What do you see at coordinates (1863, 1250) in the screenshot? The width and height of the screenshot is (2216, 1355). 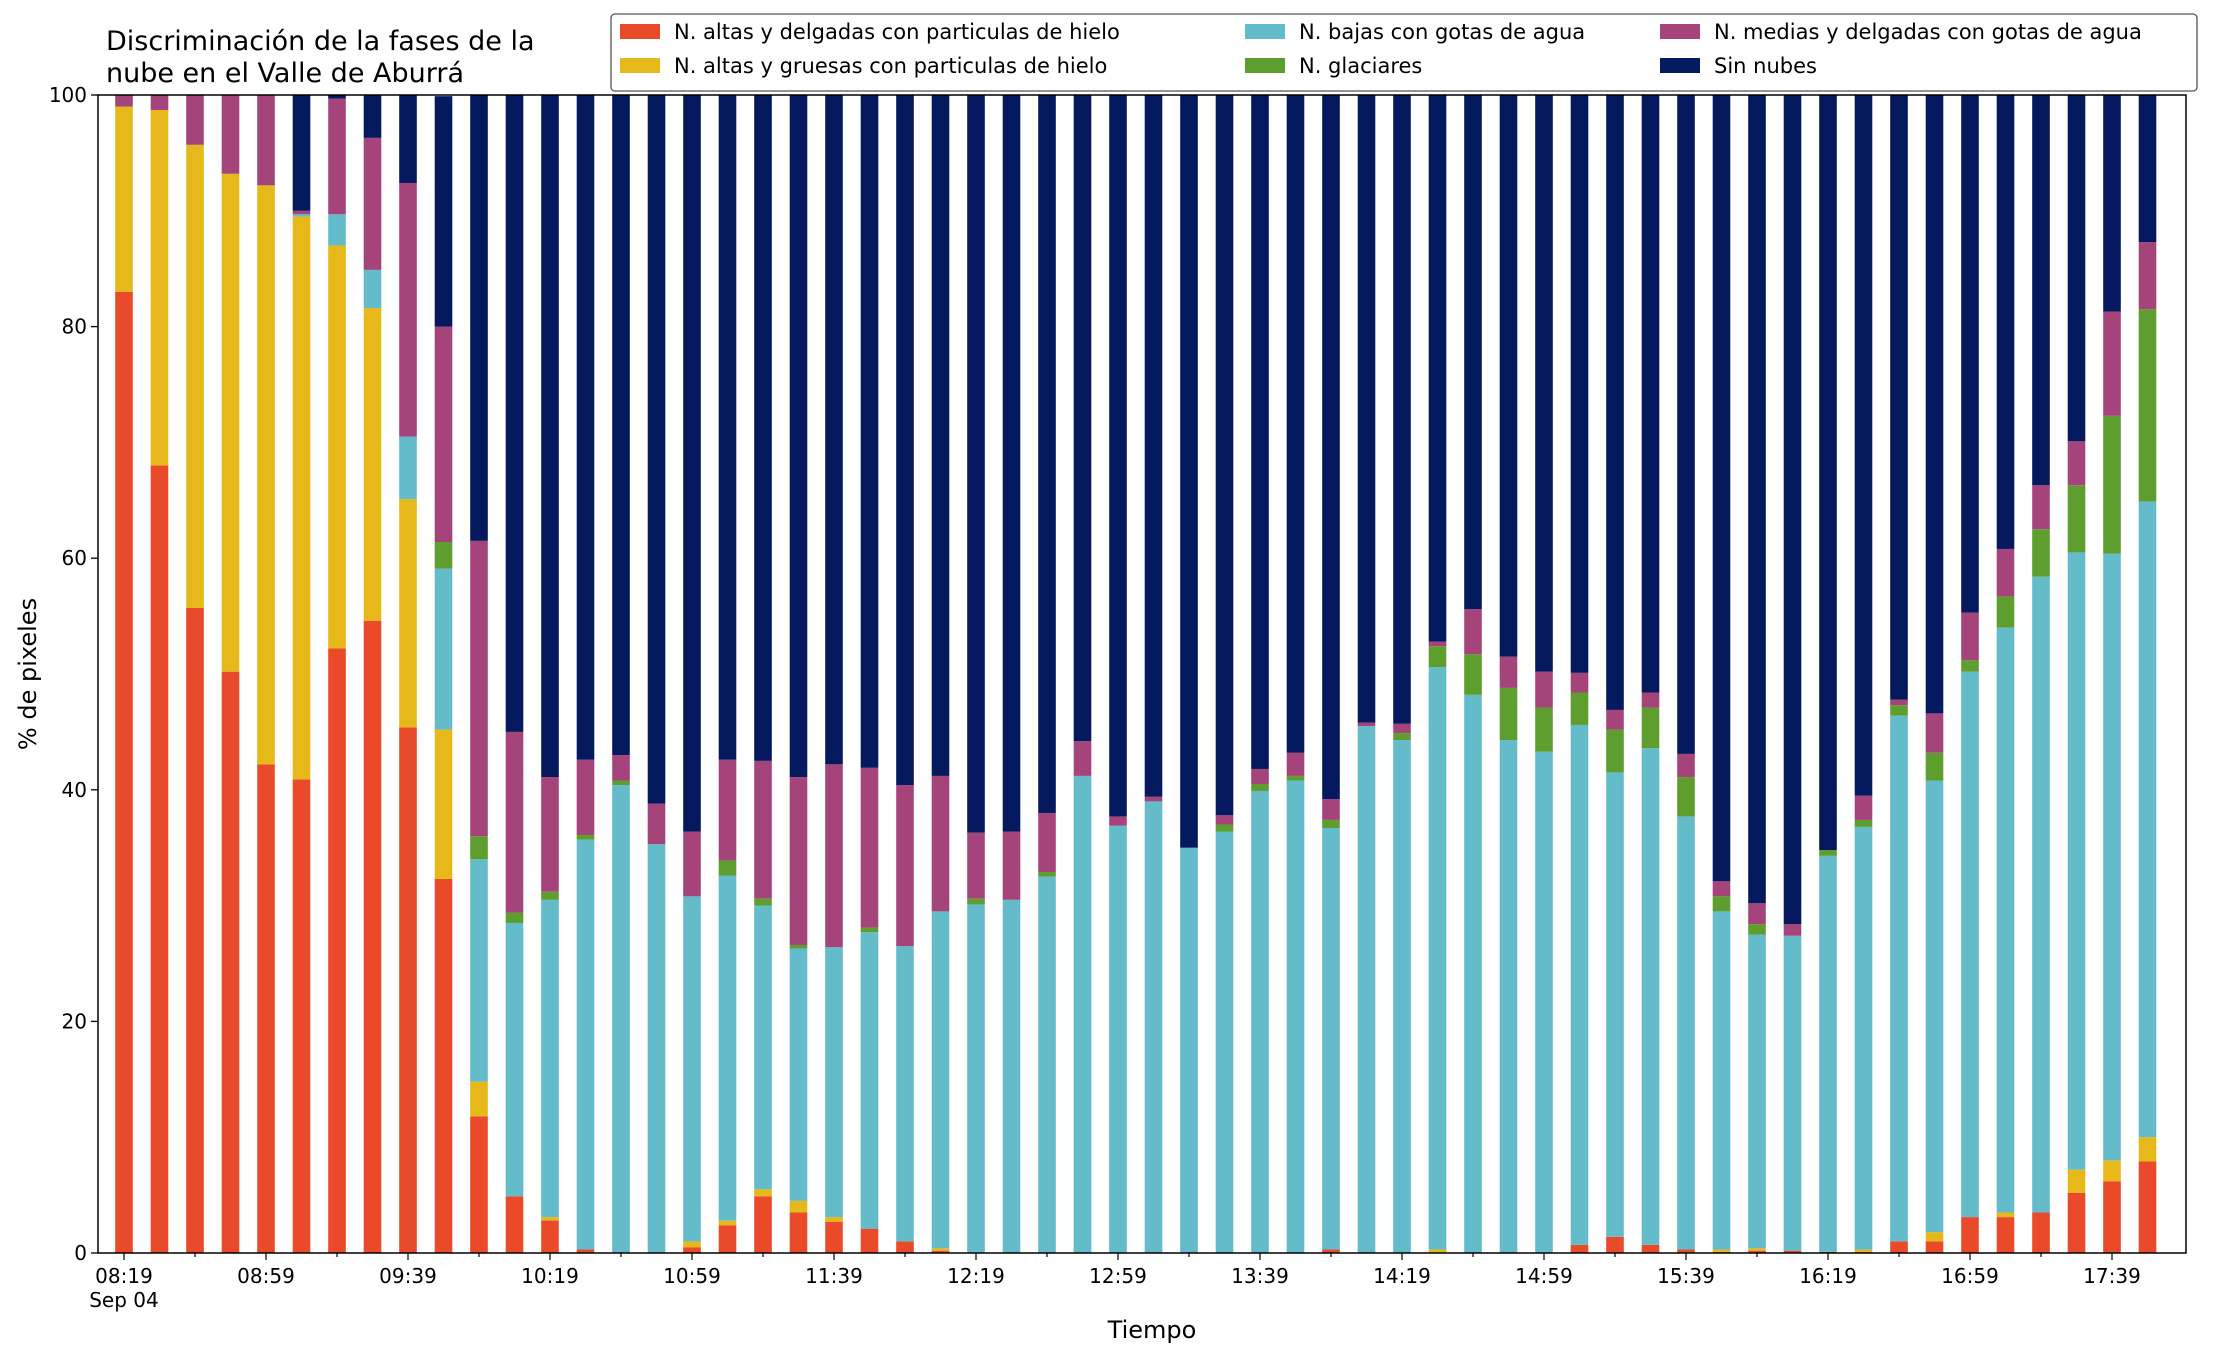 I see `bar-segment-1629-s1` at bounding box center [1863, 1250].